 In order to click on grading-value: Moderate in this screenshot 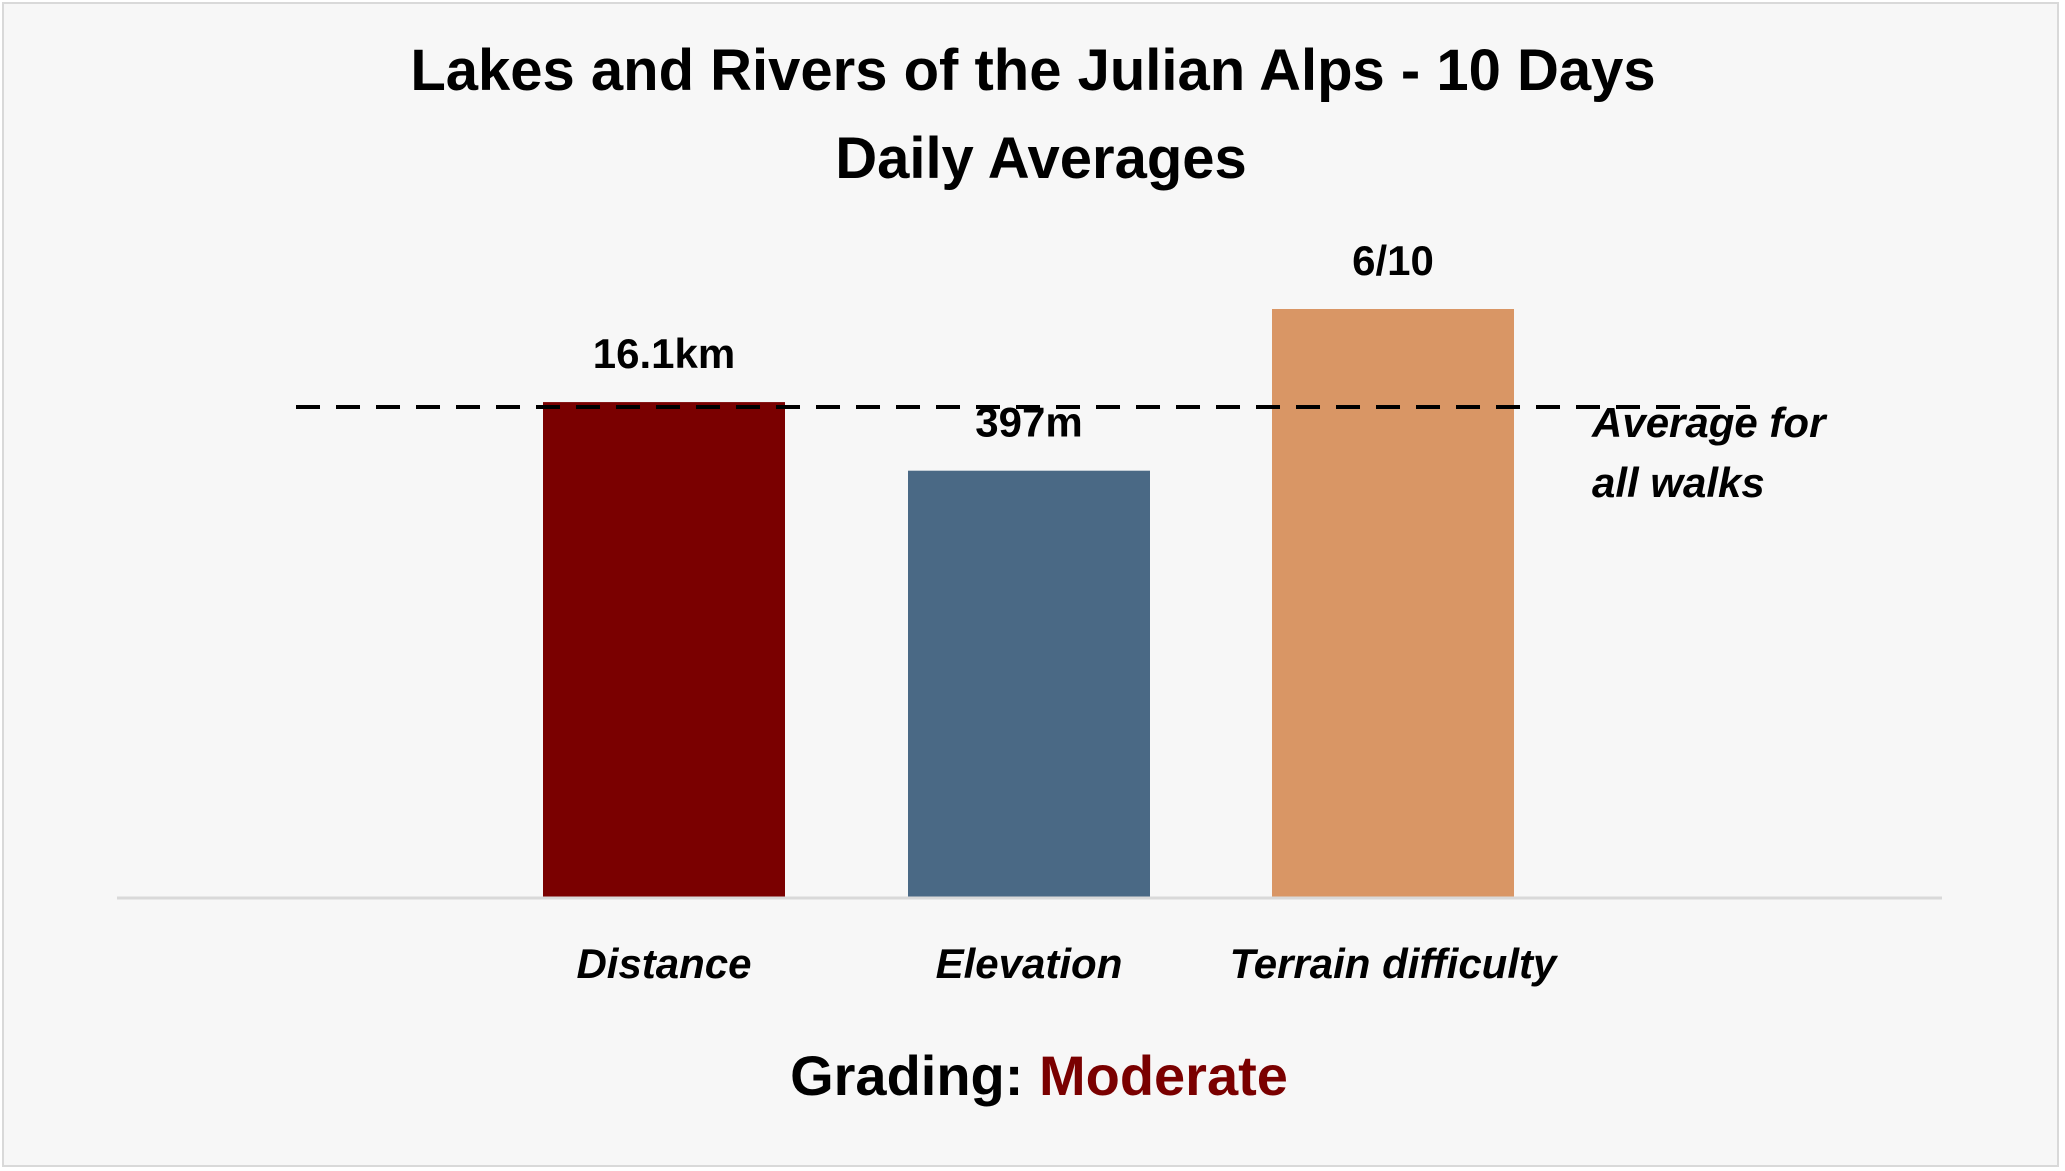, I will do `click(1163, 1075)`.